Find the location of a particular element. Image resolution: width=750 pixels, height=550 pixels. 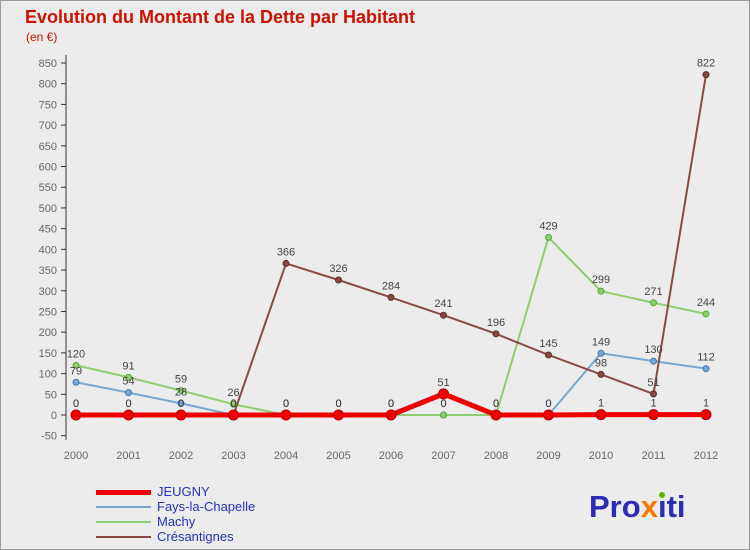

legend-item: JEUGNY is located at coordinates (175, 492).